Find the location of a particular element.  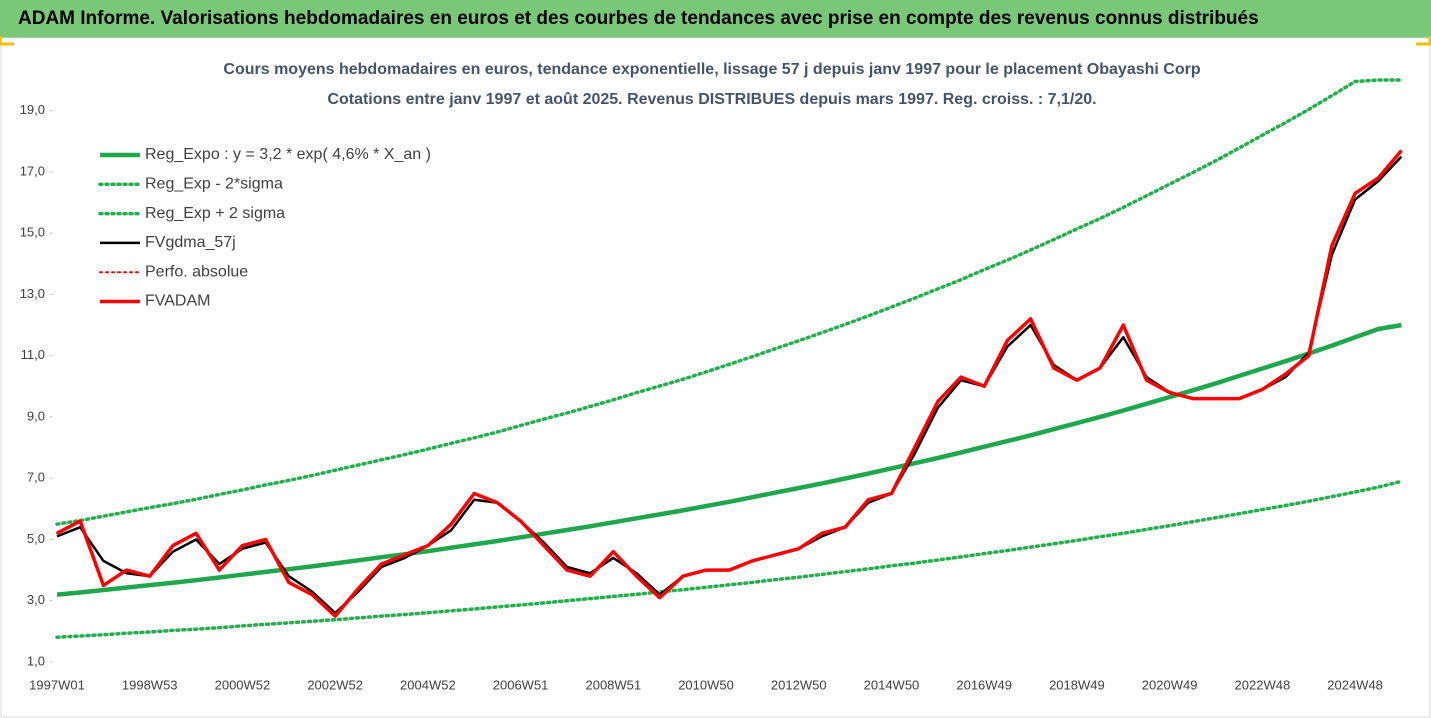

x-tick-label: 2000W52 is located at coordinates (243, 684).